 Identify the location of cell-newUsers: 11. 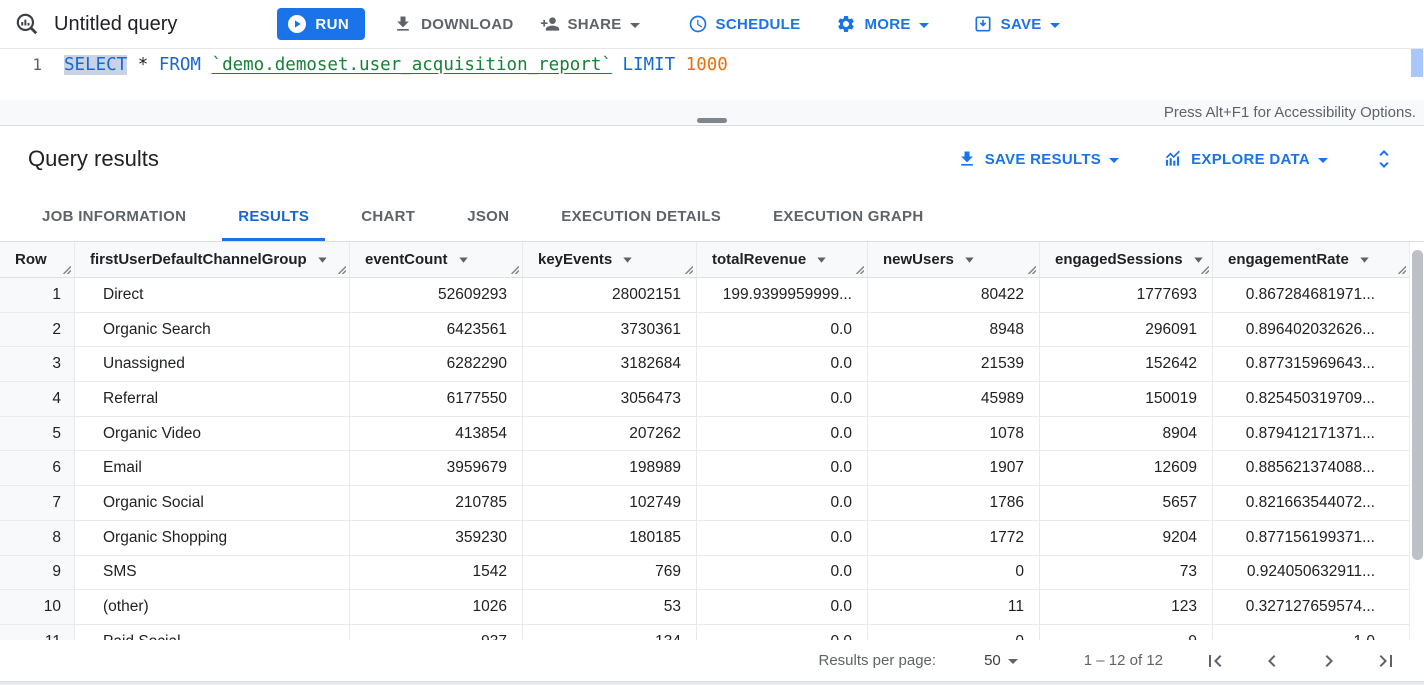
(954, 607).